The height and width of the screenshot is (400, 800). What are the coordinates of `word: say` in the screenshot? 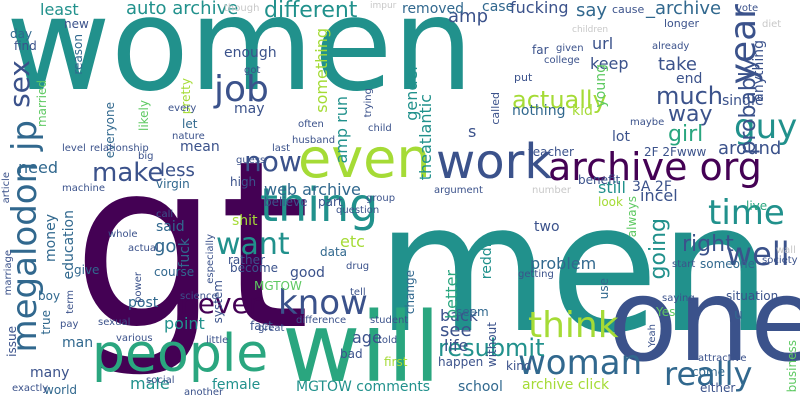 It's located at (592, 10).